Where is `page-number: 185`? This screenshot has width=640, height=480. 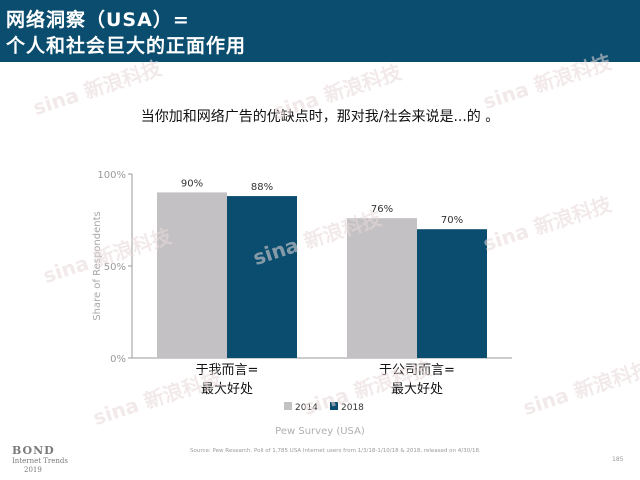 page-number: 185 is located at coordinates (618, 459).